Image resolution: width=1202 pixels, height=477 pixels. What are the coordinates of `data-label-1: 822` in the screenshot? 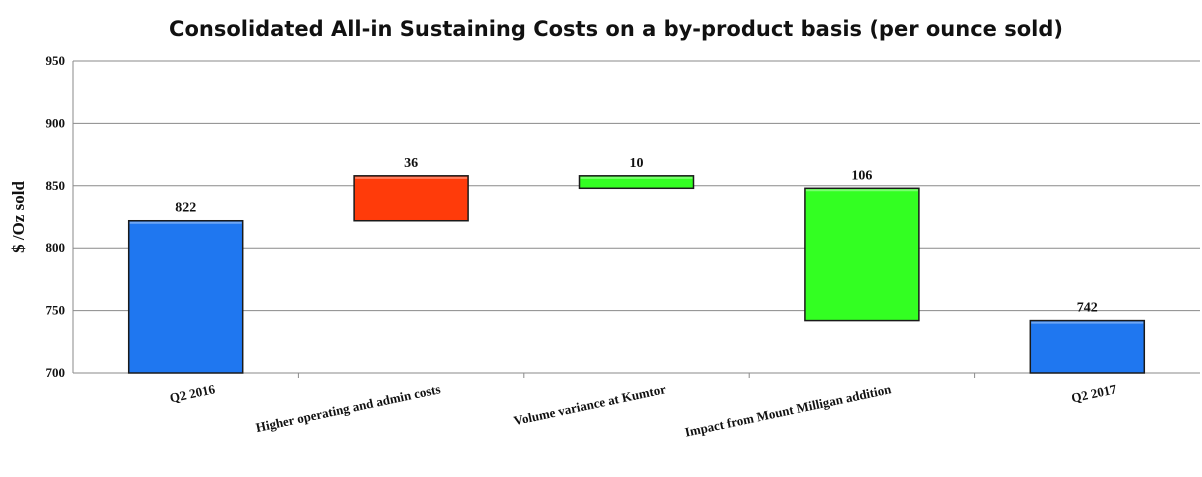 It's located at (185, 208).